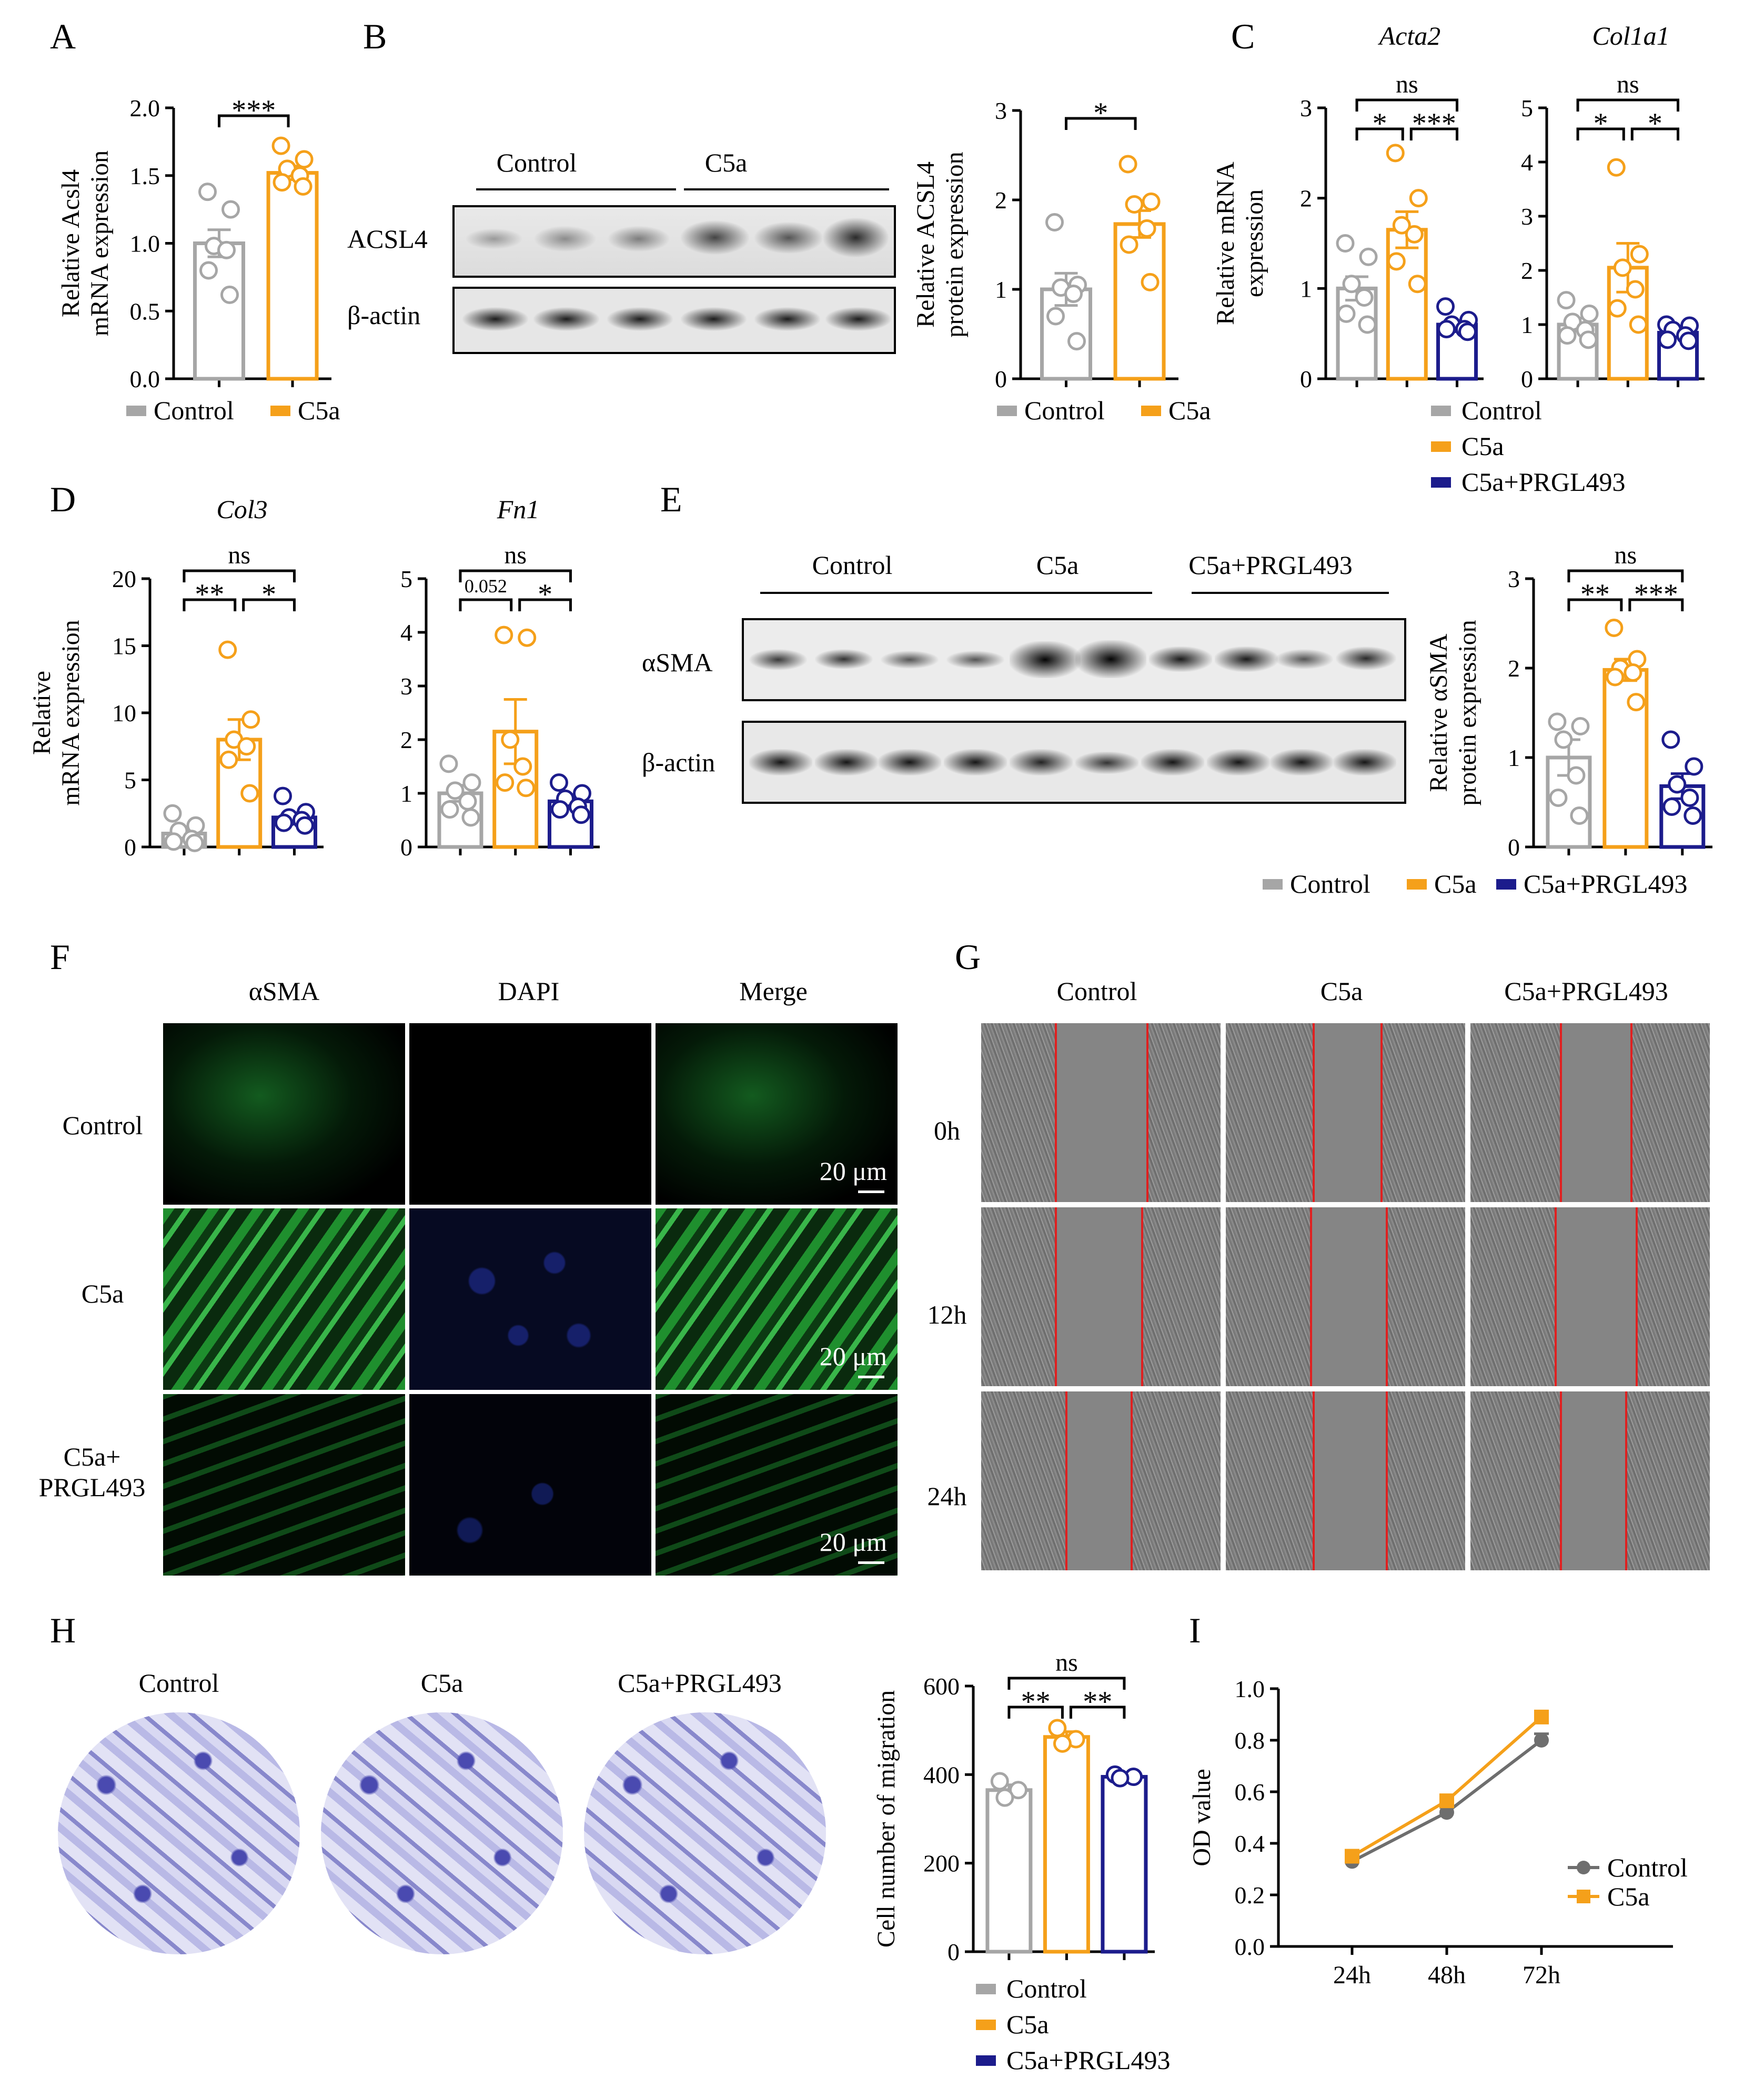  I want to click on significance-label: ns, so click(515, 555).